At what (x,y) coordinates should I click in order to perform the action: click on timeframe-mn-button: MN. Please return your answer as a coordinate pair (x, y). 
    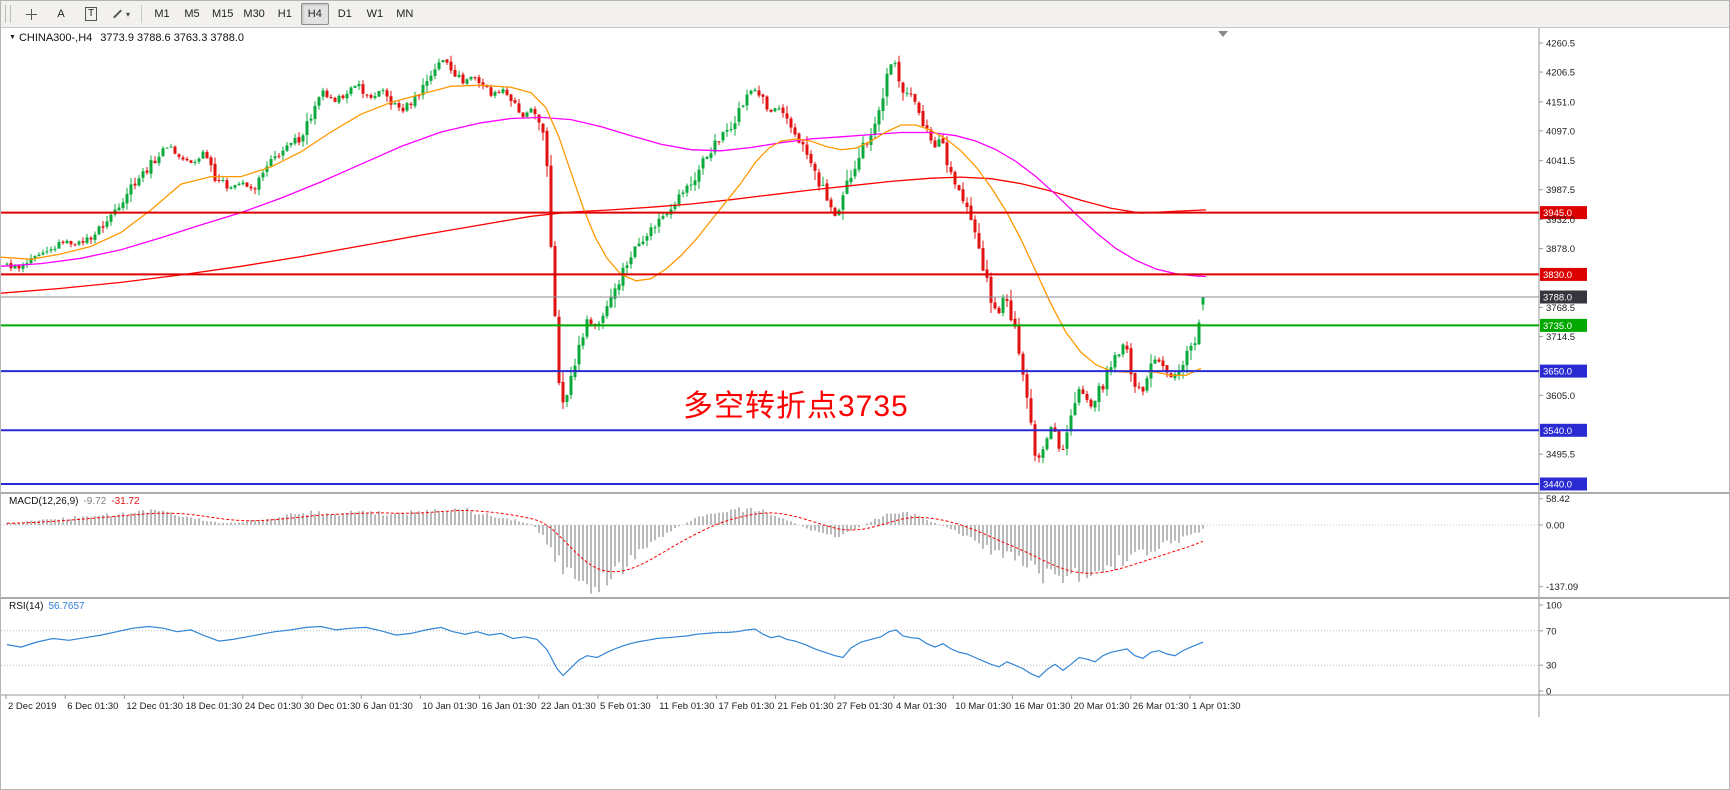
    Looking at the image, I should click on (405, 14).